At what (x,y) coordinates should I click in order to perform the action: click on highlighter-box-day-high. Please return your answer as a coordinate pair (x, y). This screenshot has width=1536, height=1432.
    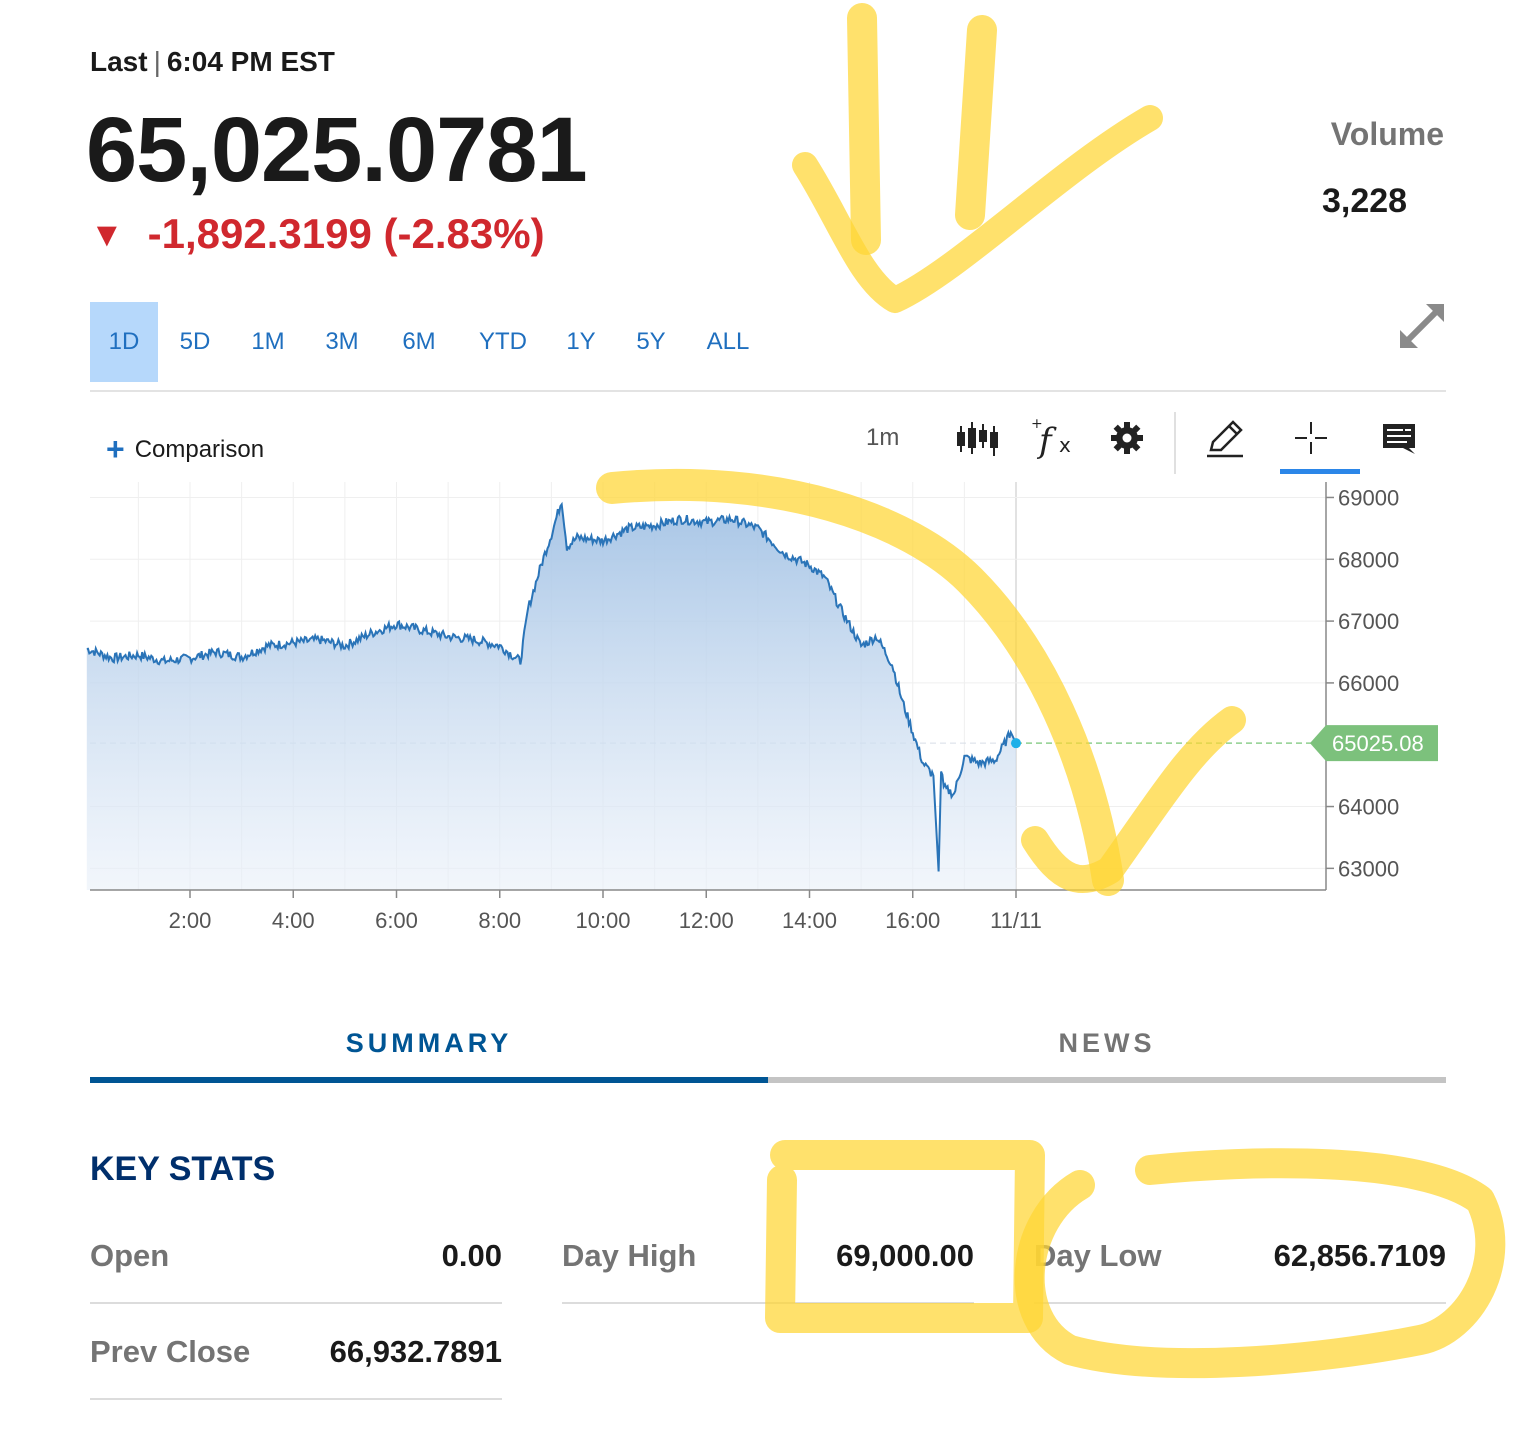
    Looking at the image, I should click on (905, 1236).